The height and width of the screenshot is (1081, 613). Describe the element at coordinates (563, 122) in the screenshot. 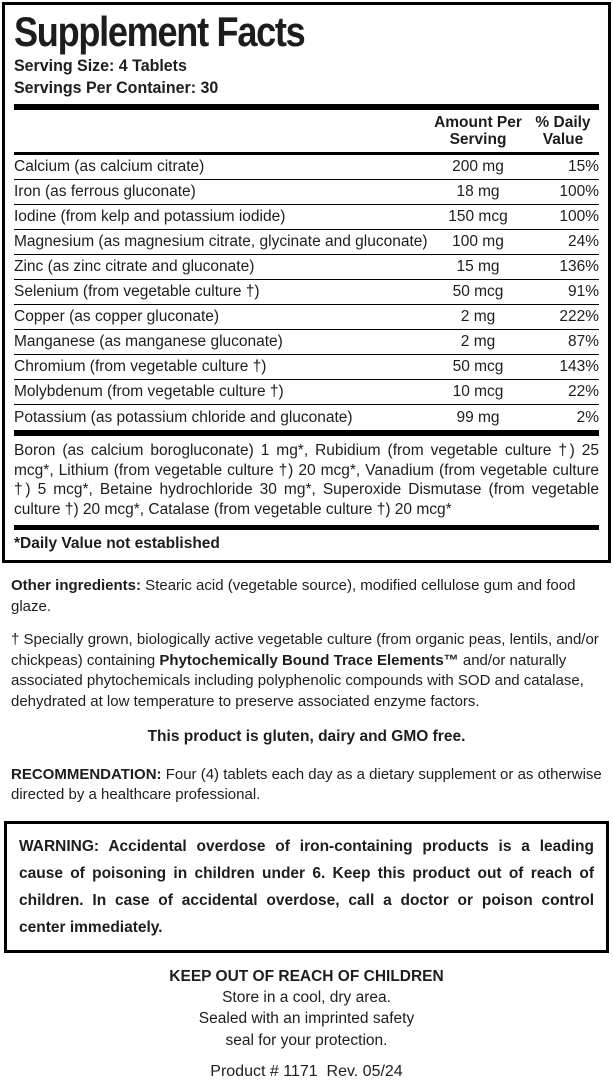

I see `header-dv-line1: % Daily` at that location.